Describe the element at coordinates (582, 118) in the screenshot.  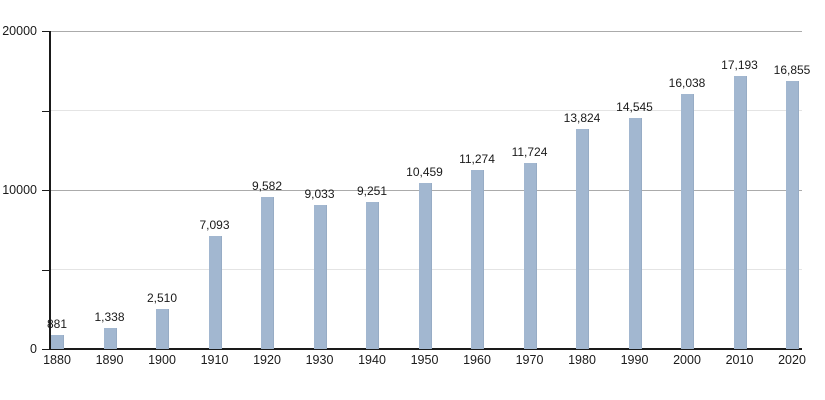
I see `bar-value-label: 13,824` at that location.